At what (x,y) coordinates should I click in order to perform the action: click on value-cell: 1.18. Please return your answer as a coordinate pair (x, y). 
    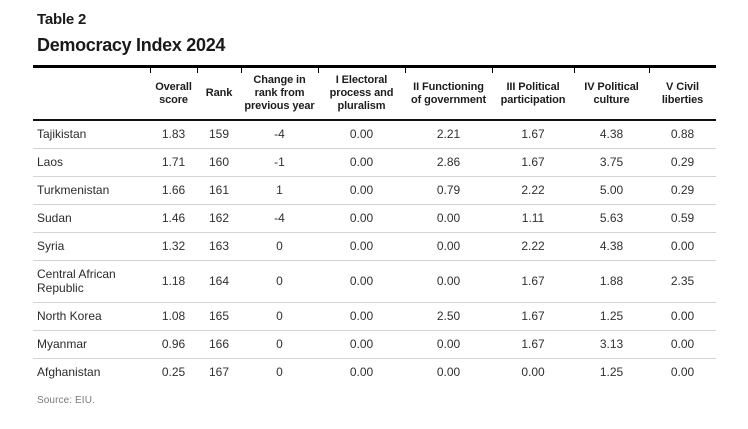
    Looking at the image, I should click on (173, 281).